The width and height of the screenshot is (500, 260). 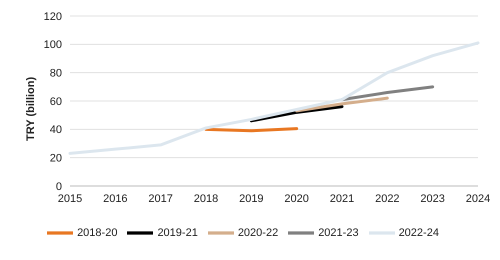 What do you see at coordinates (338, 232) in the screenshot?
I see `legend-label: 2021-23` at bounding box center [338, 232].